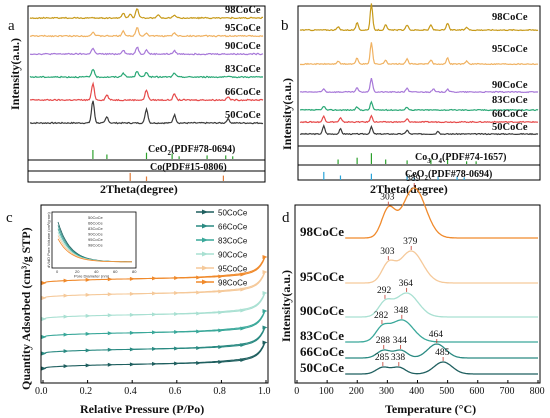 The image size is (550, 418). I want to click on ref-text: CeO, so click(158, 149).